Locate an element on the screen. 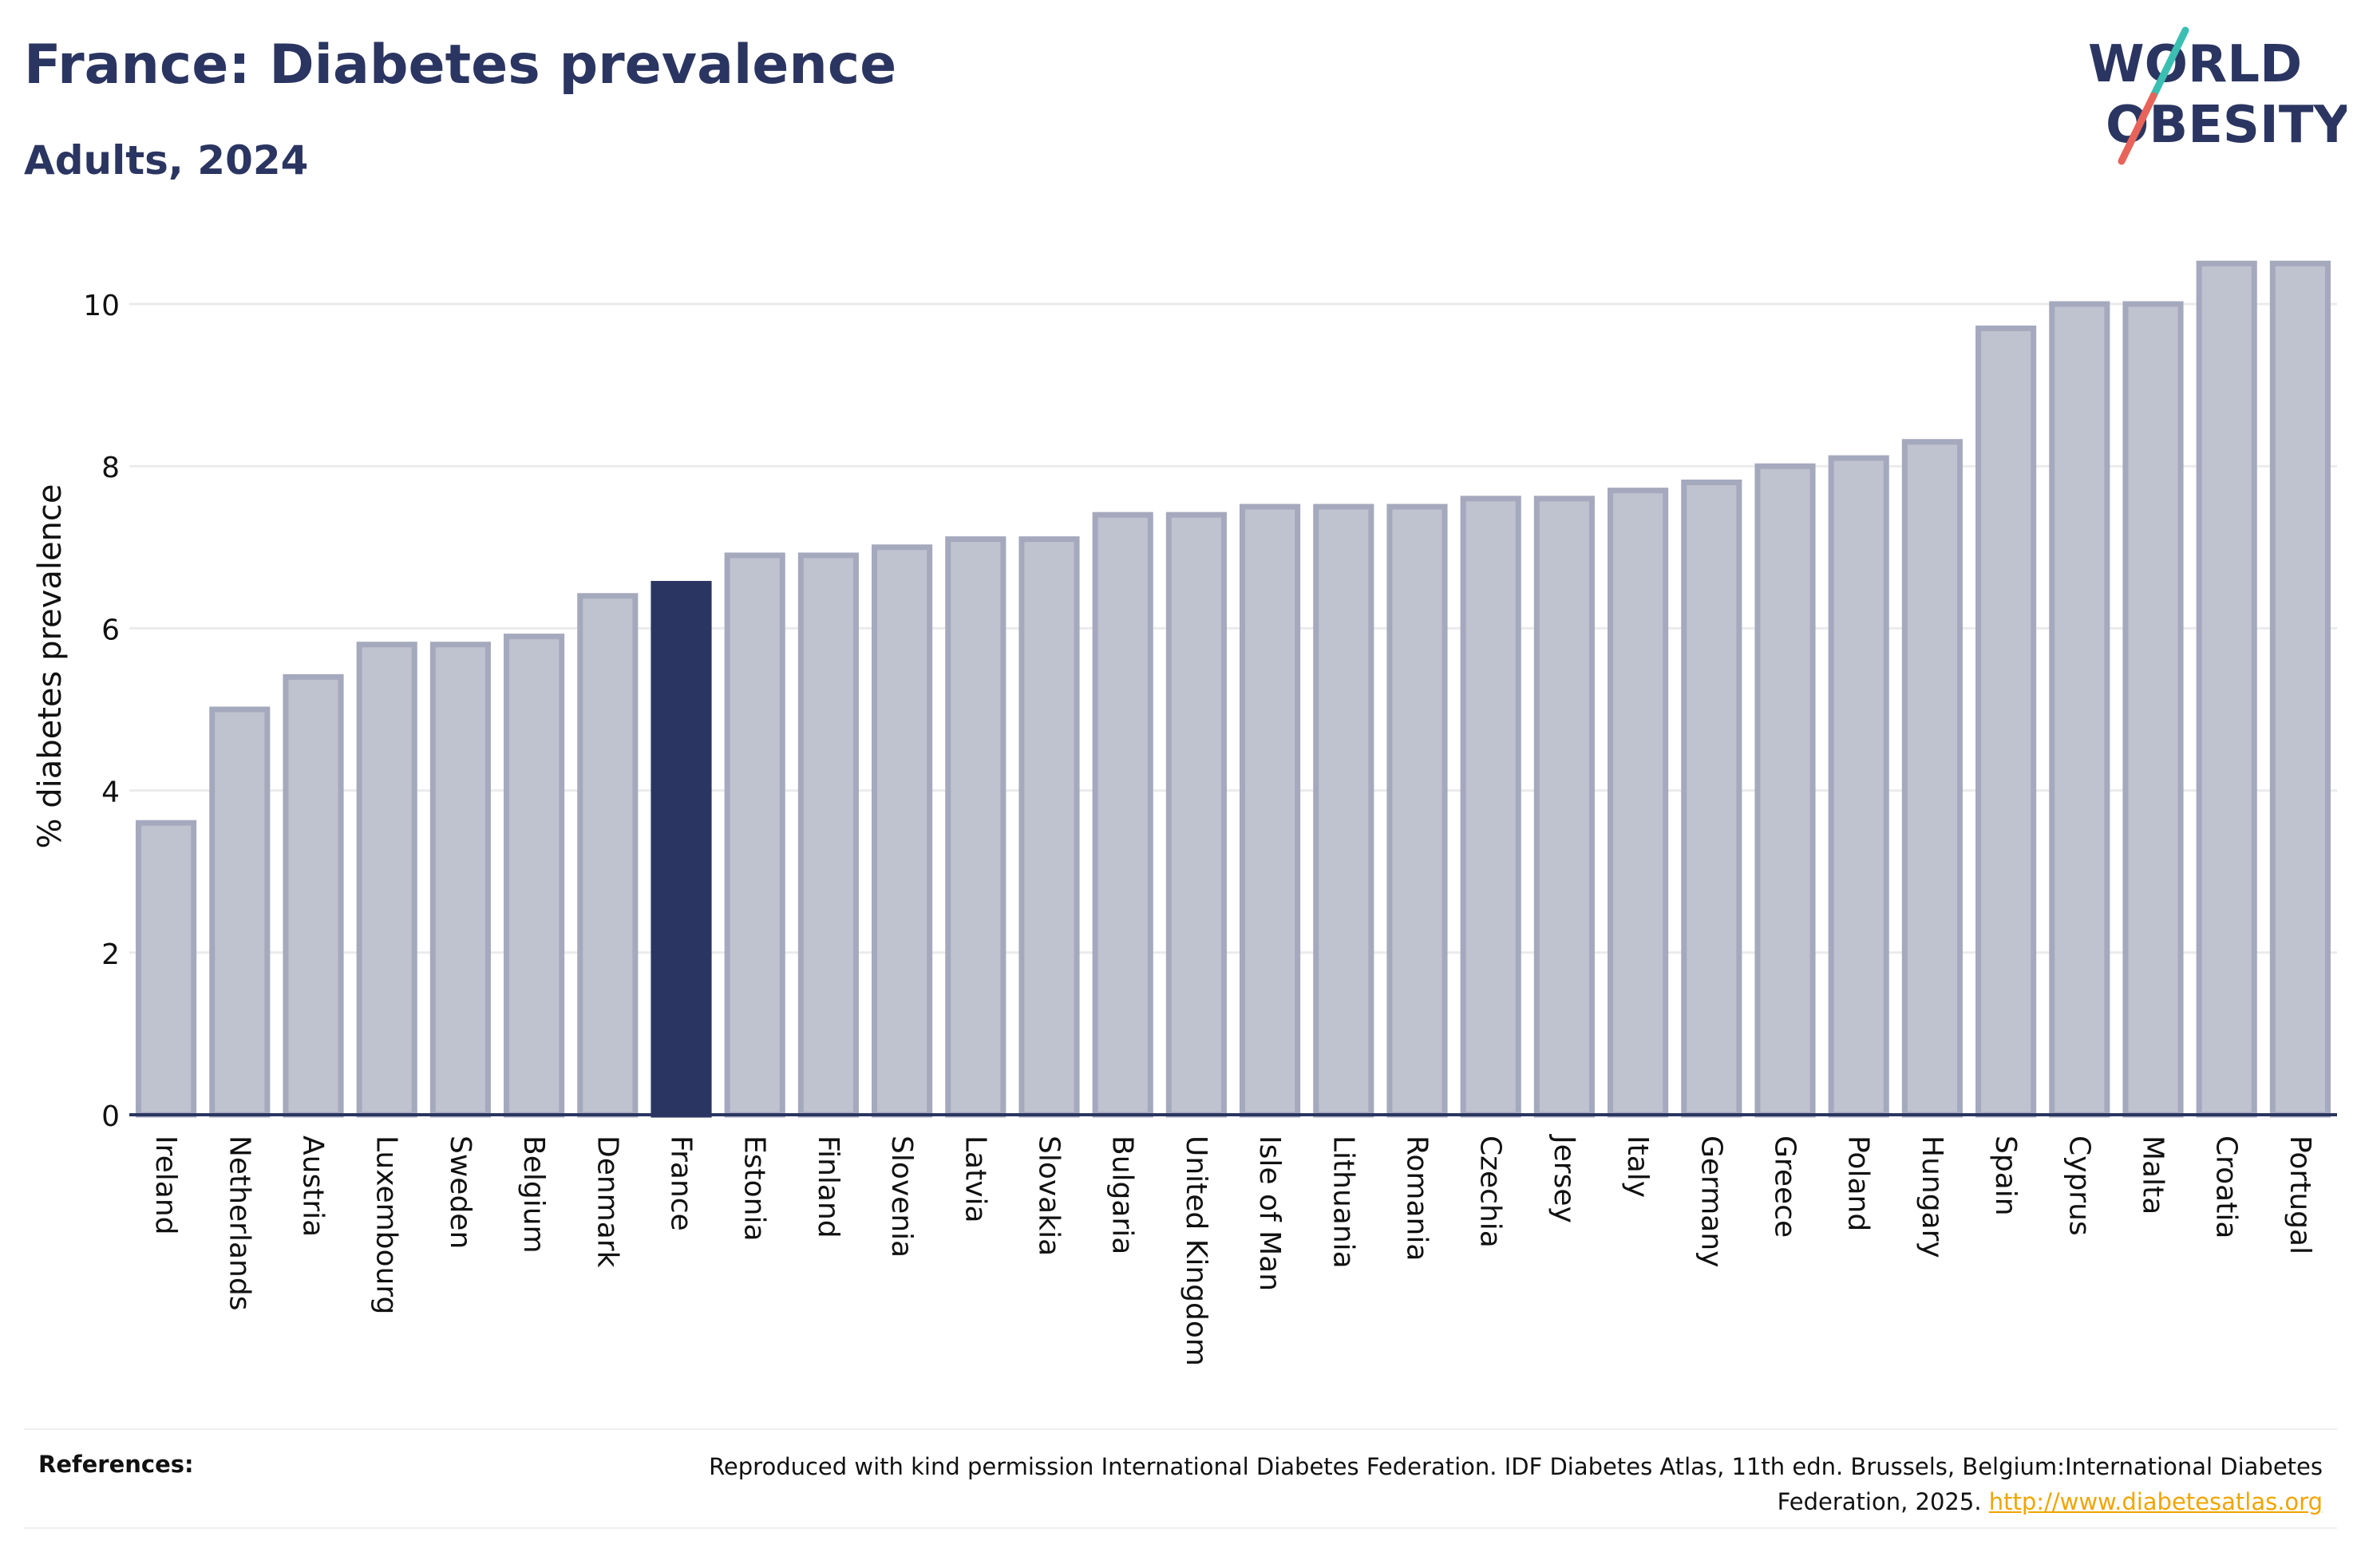 The image size is (2361, 1568). x-tick-label: Hungary is located at coordinates (1932, 1197).